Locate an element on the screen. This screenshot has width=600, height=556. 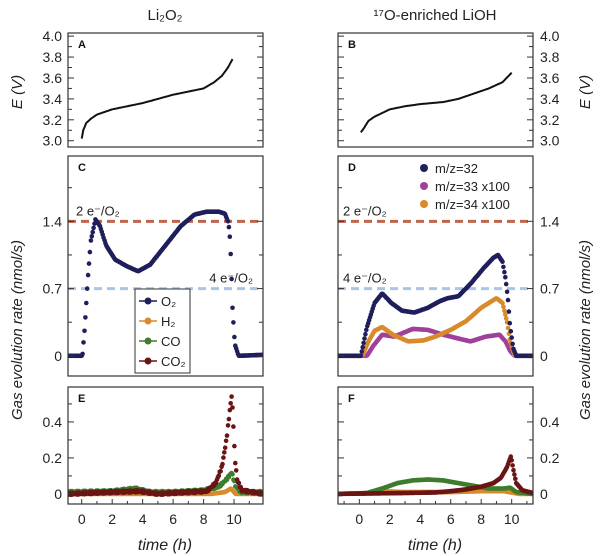
panel-a: 3.0 3.2 3.4 3.6 3.8 4.0 A is located at coordinates (153, 88).